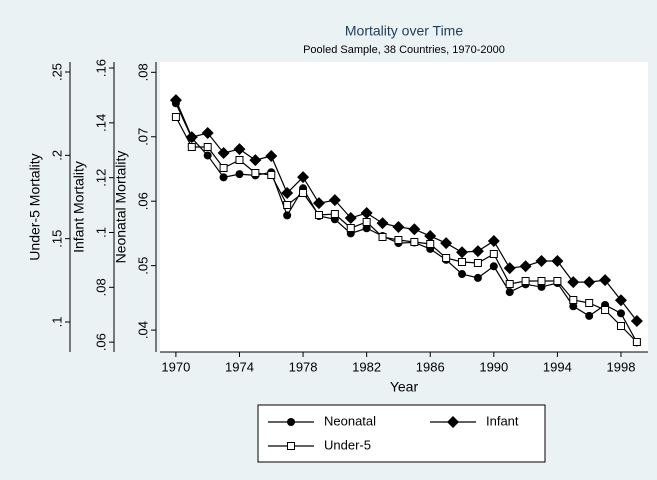 The image size is (657, 480). Describe the element at coordinates (100, 123) in the screenshot. I see `y-tick-label: .14` at that location.